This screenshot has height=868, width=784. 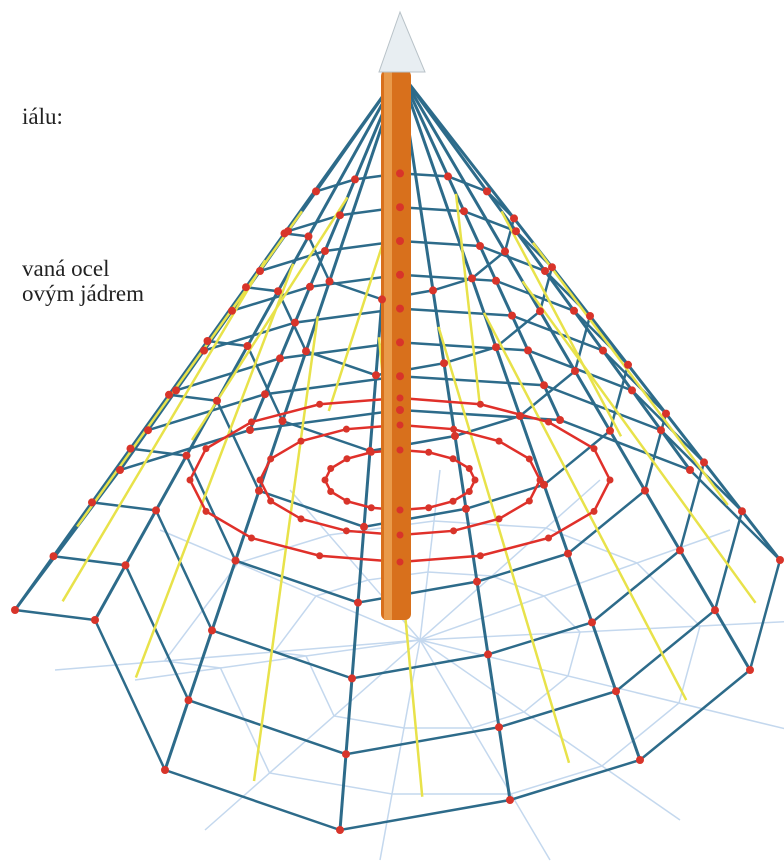 I want to click on pole-highlight, so click(x=388, y=345).